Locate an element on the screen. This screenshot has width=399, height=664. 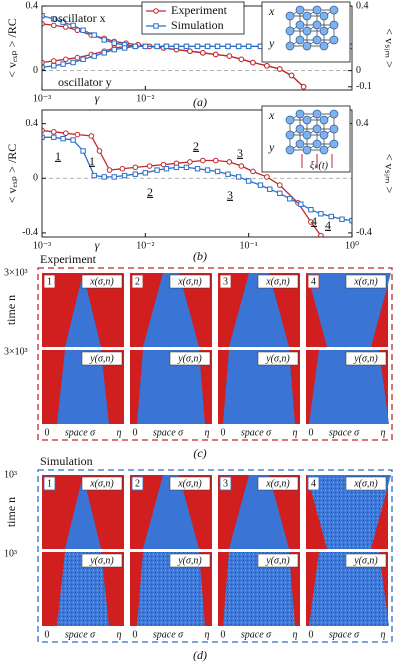
panel-number: 4 is located at coordinates (313, 281).